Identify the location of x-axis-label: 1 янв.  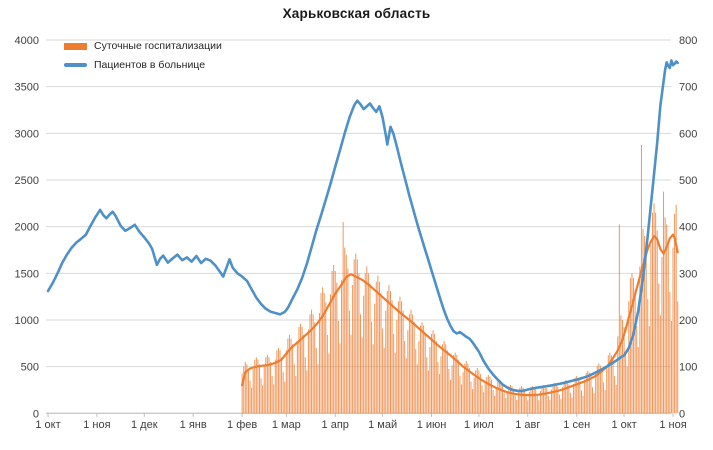
(193, 425).